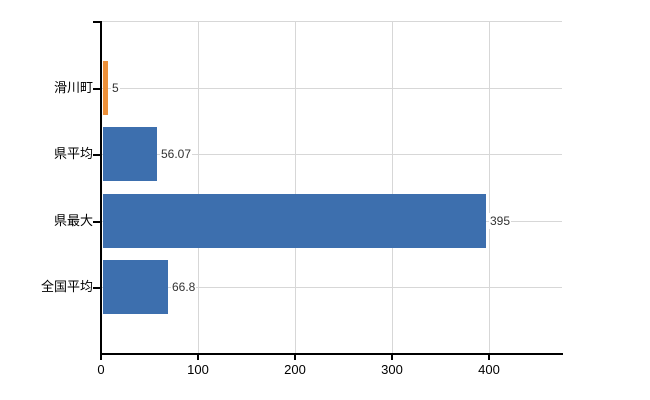 The height and width of the screenshot is (400, 650). Describe the element at coordinates (332, 21) in the screenshot. I see `plot-top-border` at that location.